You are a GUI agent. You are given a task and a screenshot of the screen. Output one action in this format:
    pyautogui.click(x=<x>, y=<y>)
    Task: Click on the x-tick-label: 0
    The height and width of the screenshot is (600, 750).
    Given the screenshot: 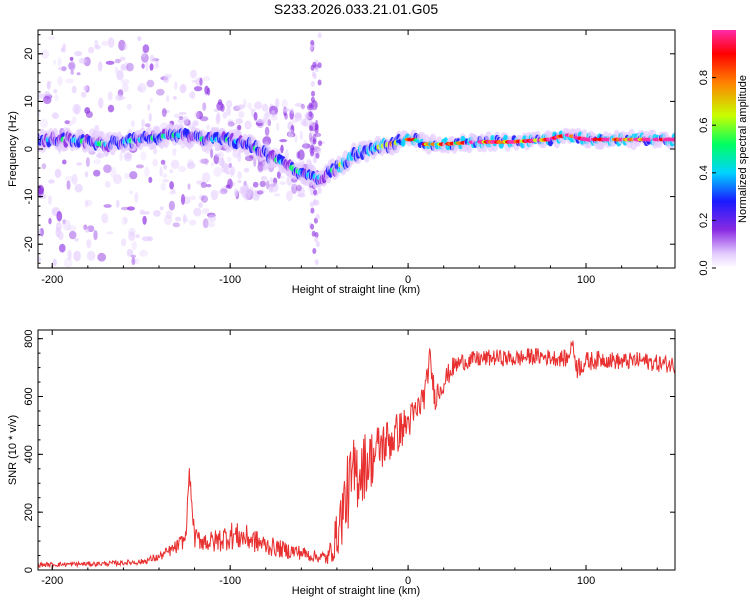 What is the action you would take?
    pyautogui.click(x=408, y=581)
    